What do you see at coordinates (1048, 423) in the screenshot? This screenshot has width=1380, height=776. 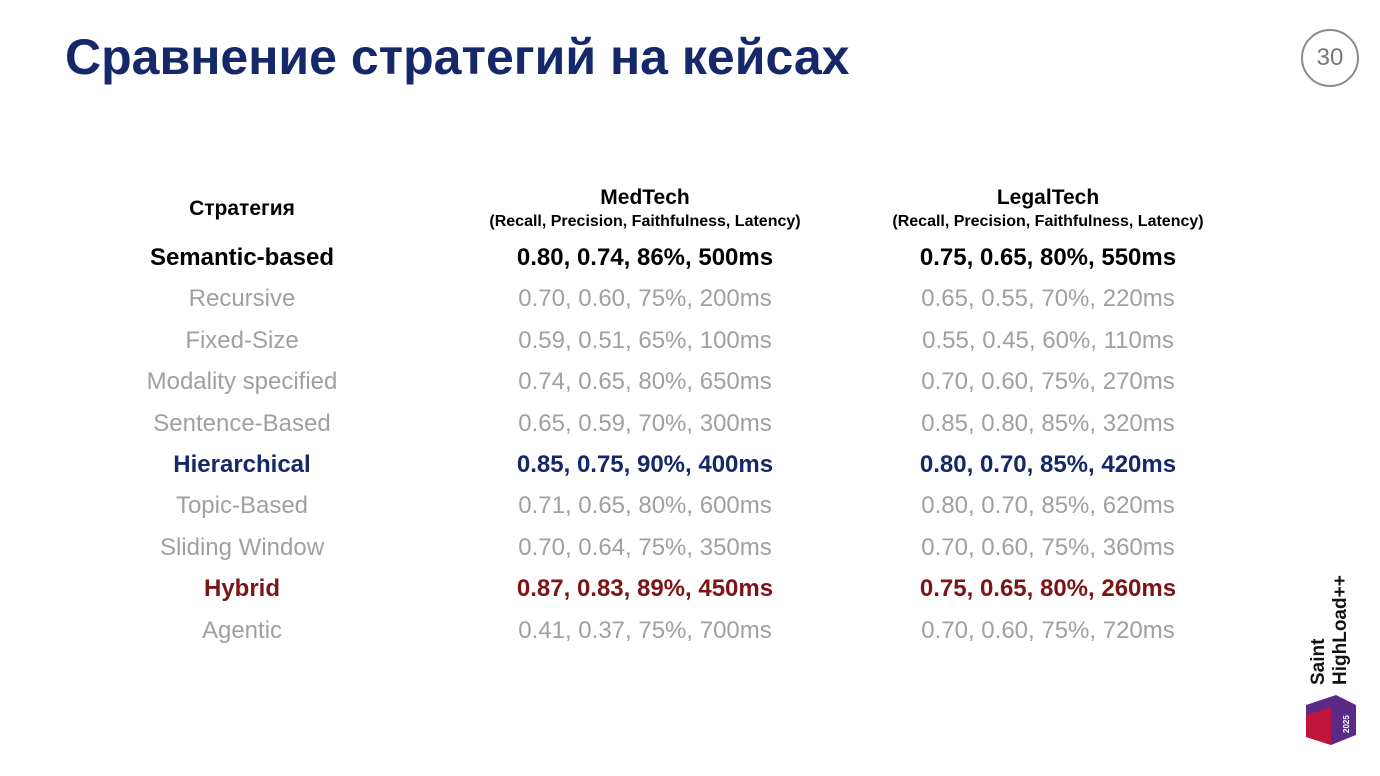 I see `metric-cell: 0.85, 0.80, 85%, 320ms` at bounding box center [1048, 423].